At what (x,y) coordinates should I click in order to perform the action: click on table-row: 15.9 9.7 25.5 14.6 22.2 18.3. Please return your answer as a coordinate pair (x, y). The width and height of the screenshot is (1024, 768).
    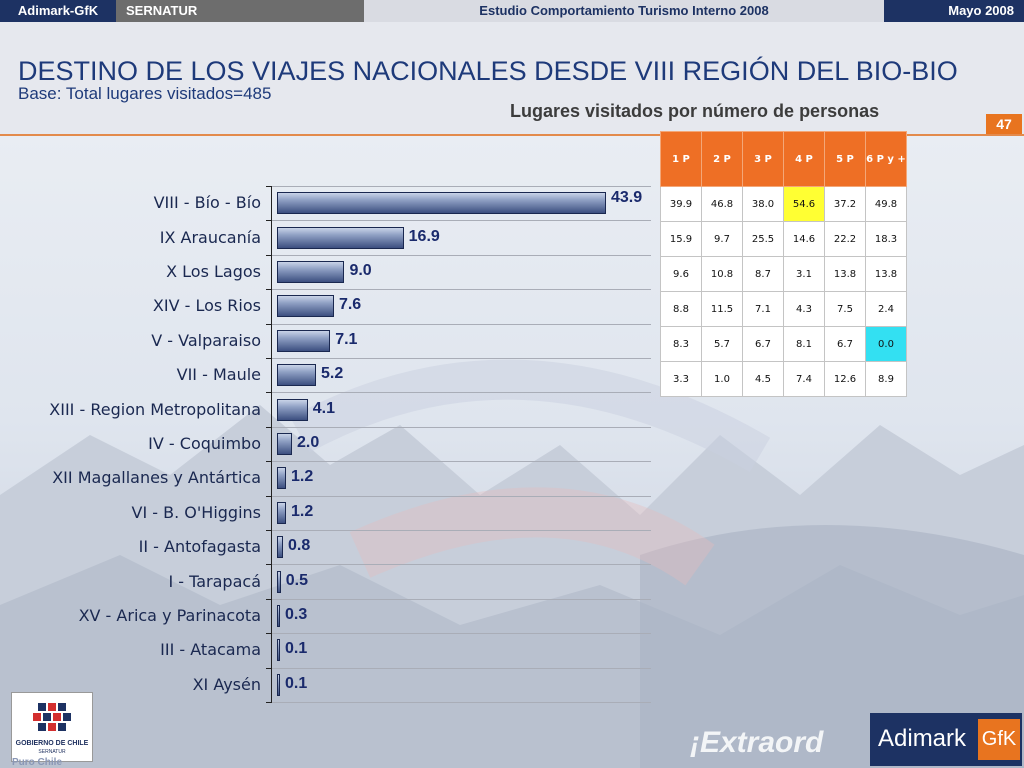
    Looking at the image, I should click on (783, 239).